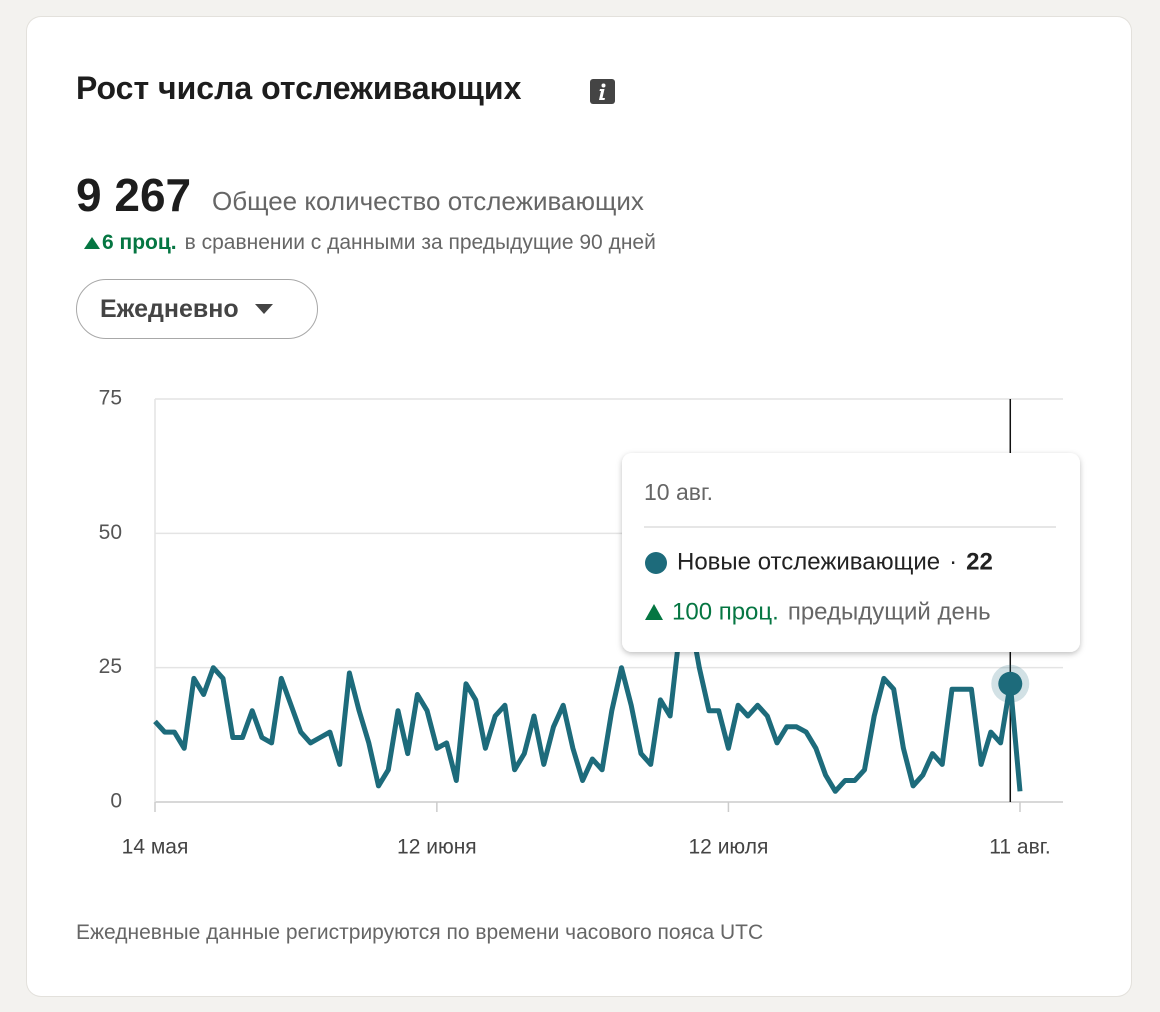 This screenshot has height=1012, width=1160. I want to click on tooltip-change: 100 проц., so click(725, 611).